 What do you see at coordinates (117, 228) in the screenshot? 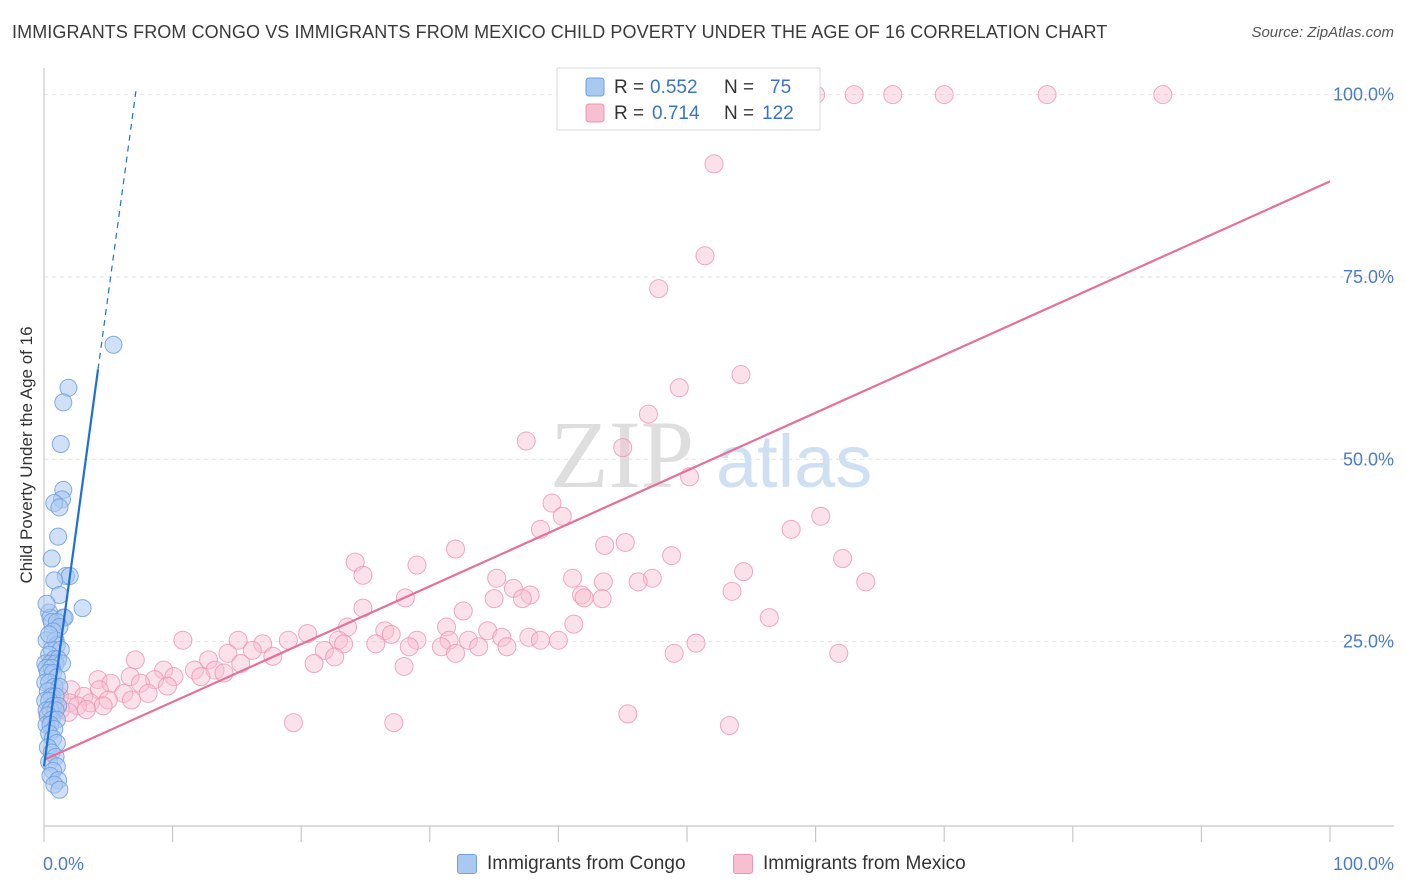
I see `congo-trend-extension` at bounding box center [117, 228].